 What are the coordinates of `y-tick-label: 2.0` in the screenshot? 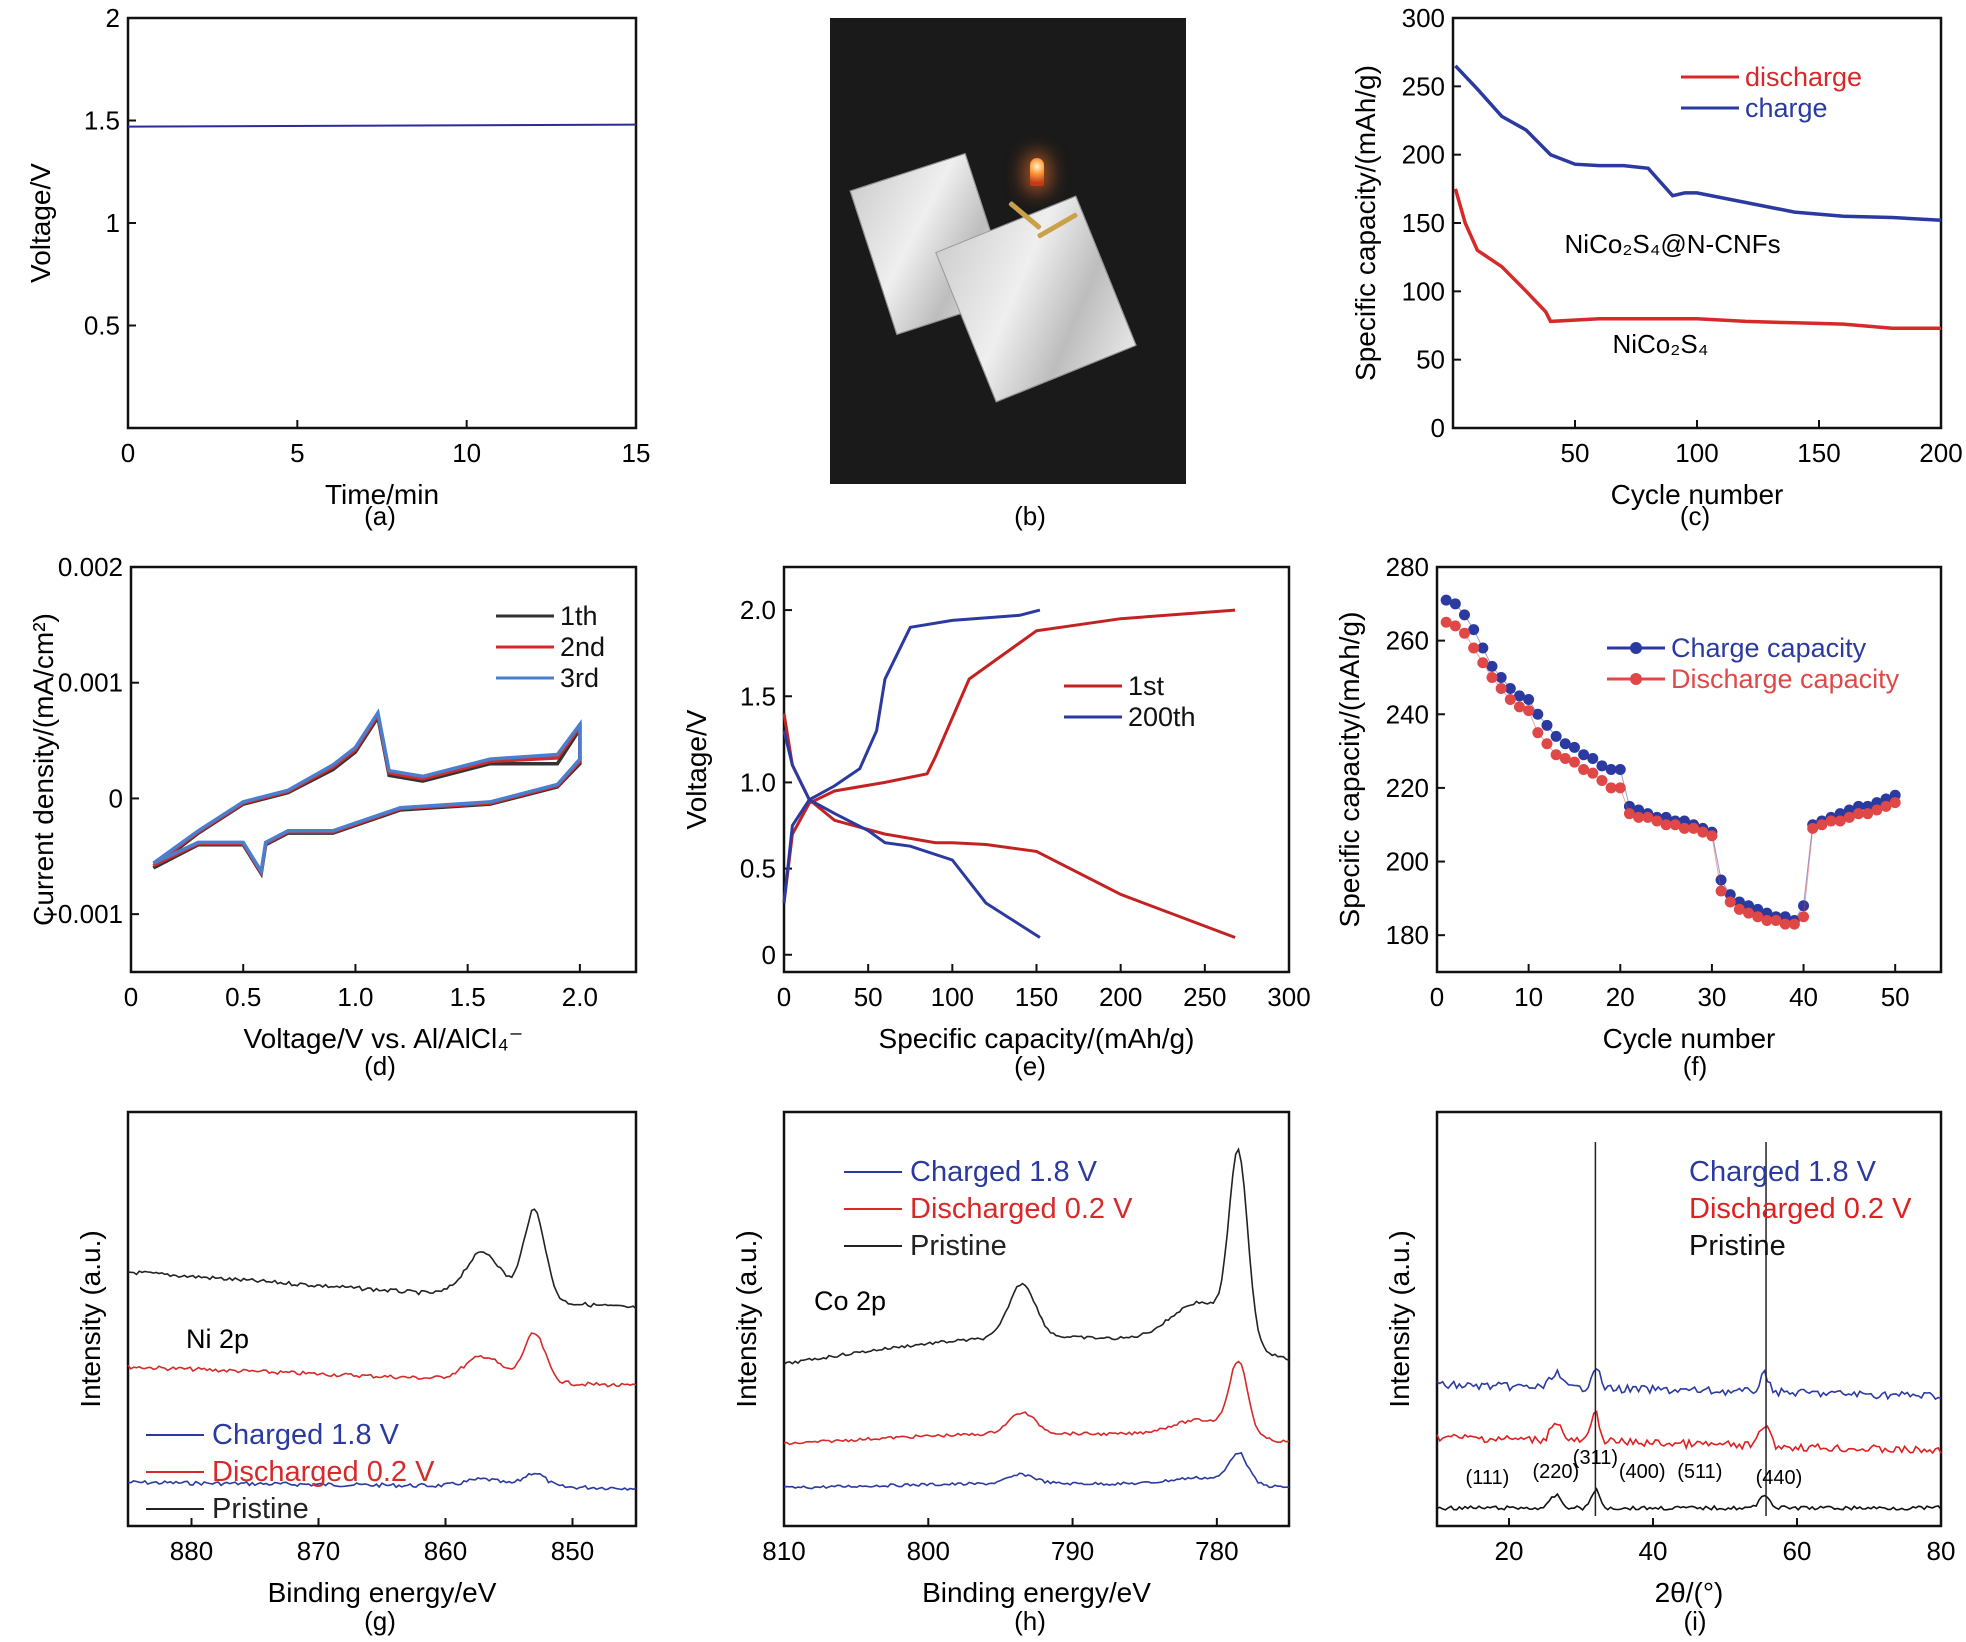 It's located at (758, 610).